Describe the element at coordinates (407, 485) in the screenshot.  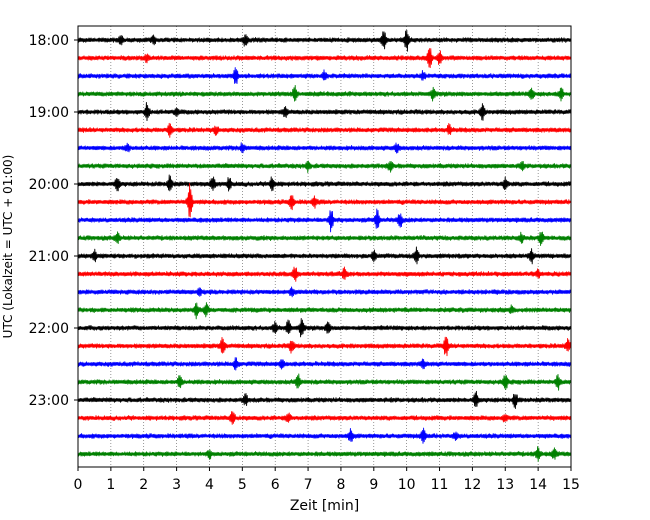
I see `x-tick-label: 10` at that location.